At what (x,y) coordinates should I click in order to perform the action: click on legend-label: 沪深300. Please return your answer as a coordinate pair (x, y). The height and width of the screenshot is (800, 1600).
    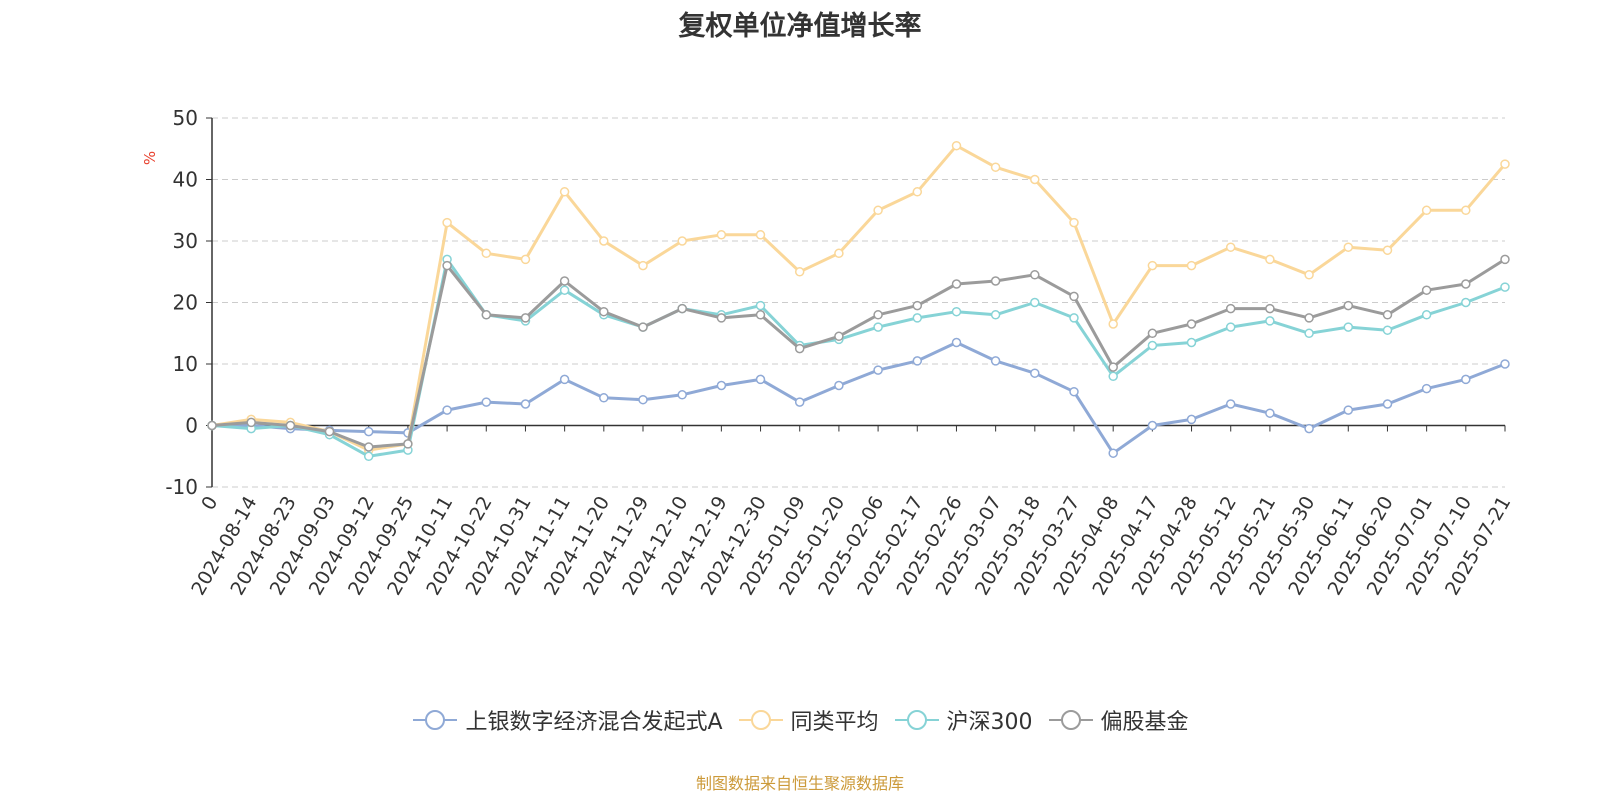
    Looking at the image, I should click on (989, 722).